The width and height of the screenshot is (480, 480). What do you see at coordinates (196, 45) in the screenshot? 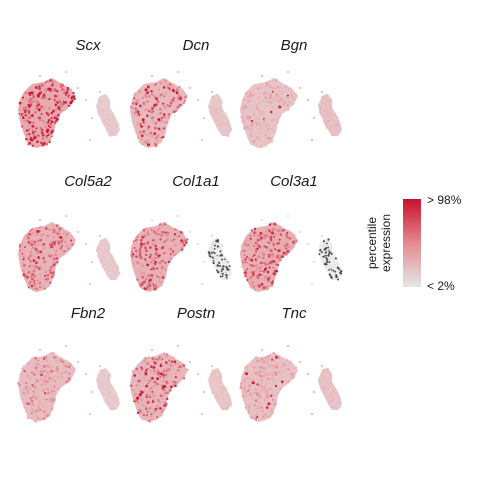
I see `panel-title: Dcn` at bounding box center [196, 45].